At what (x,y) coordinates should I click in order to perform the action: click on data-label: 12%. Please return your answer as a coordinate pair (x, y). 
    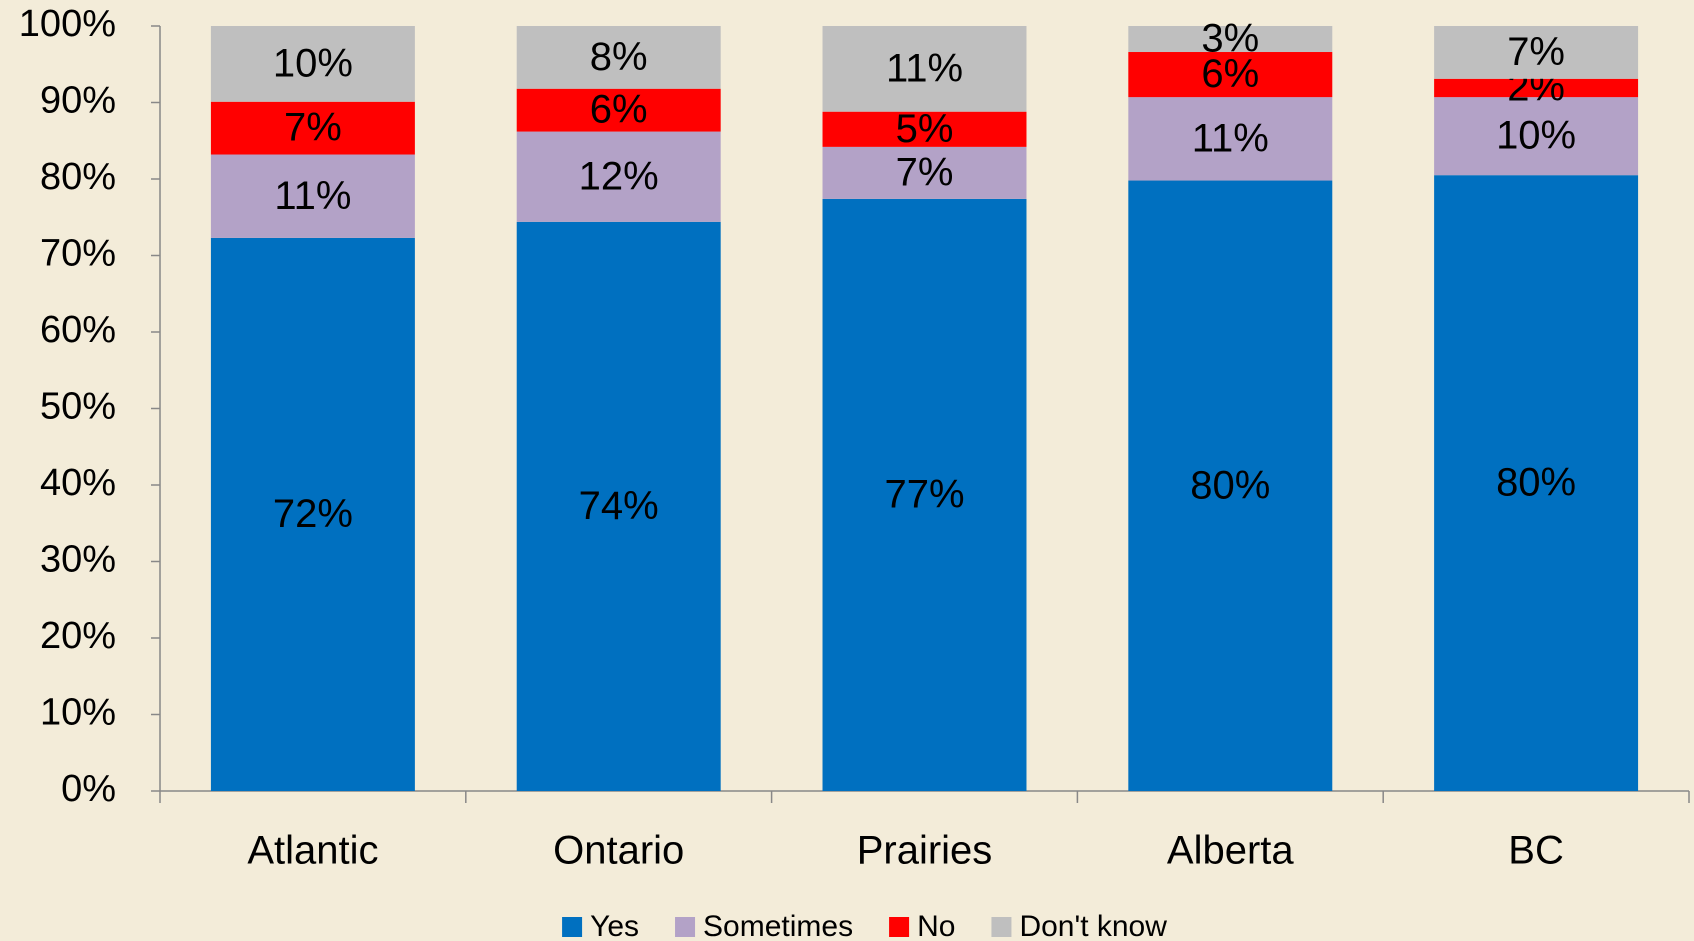
    Looking at the image, I should click on (619, 176).